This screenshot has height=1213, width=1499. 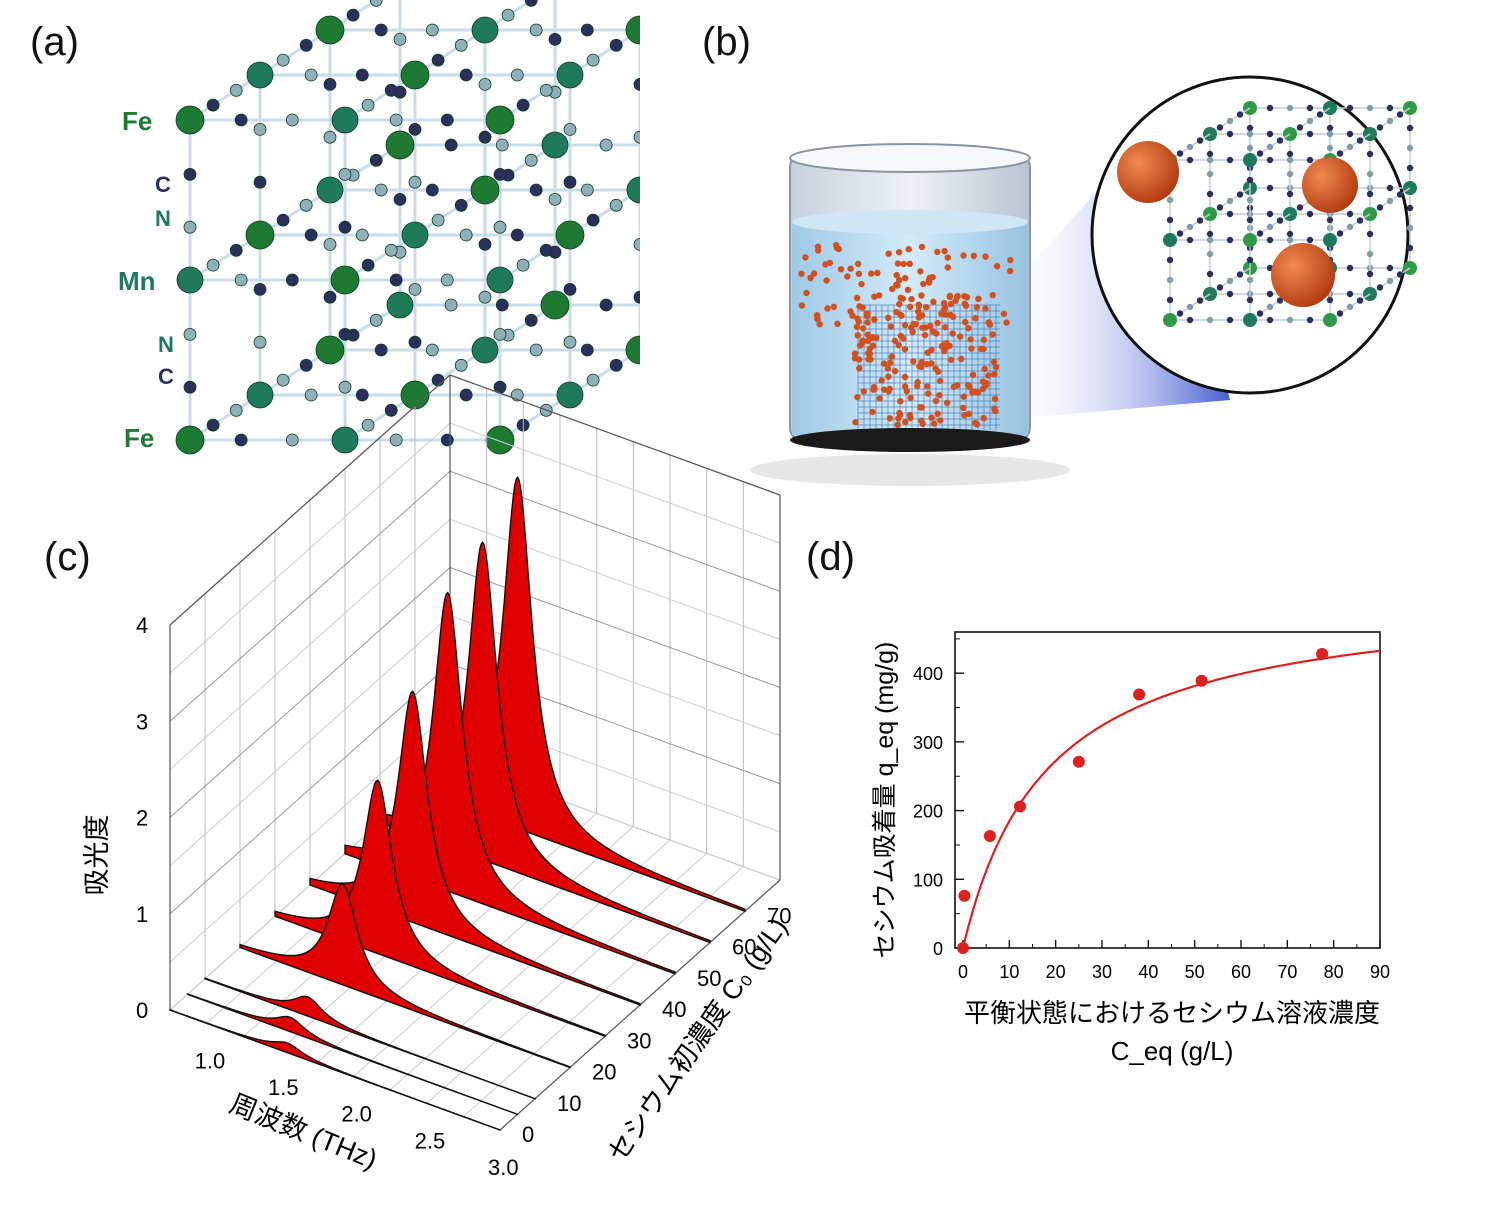 I want to click on z-tick-label: 3, so click(x=142, y=721).